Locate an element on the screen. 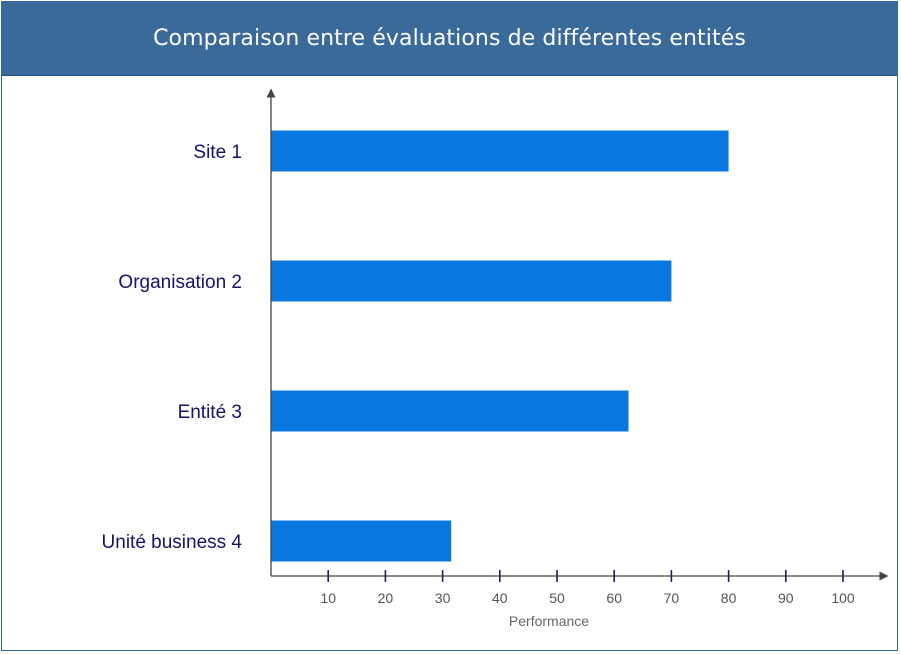 Image resolution: width=901 pixels, height=654 pixels. x-tick-label-40: 40 is located at coordinates (500, 598).